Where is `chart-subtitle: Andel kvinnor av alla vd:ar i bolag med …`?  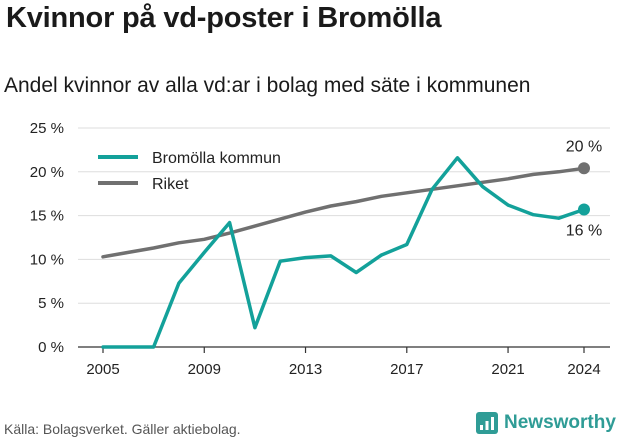 chart-subtitle: Andel kvinnor av alla vd:ar i bolag med … is located at coordinates (267, 85).